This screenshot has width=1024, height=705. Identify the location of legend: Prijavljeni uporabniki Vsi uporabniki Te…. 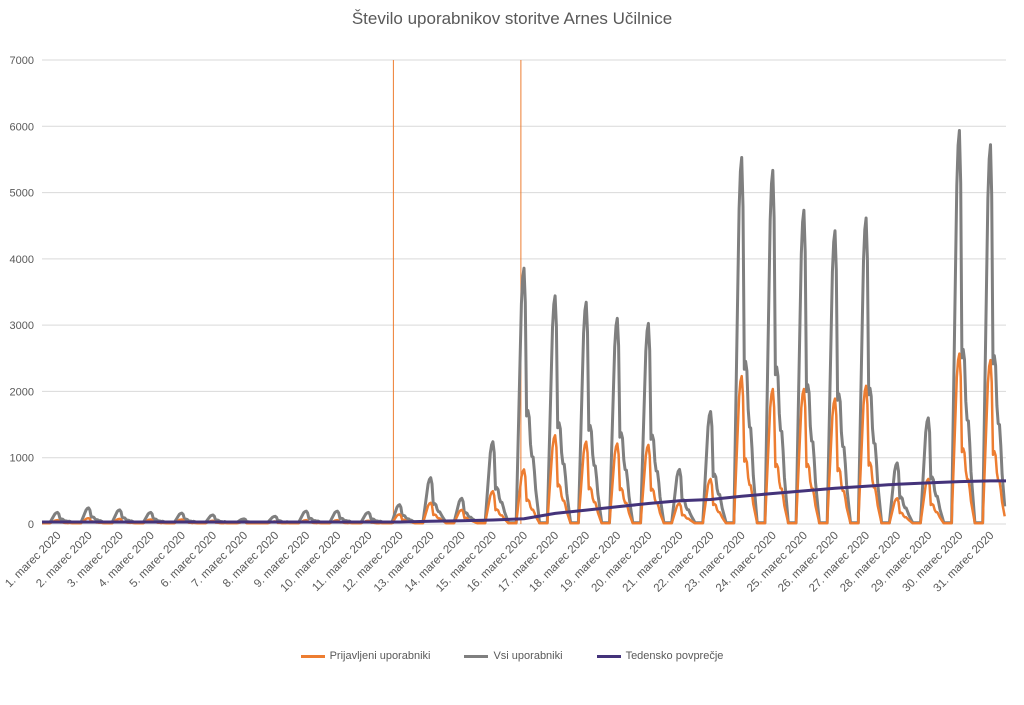
(512, 656).